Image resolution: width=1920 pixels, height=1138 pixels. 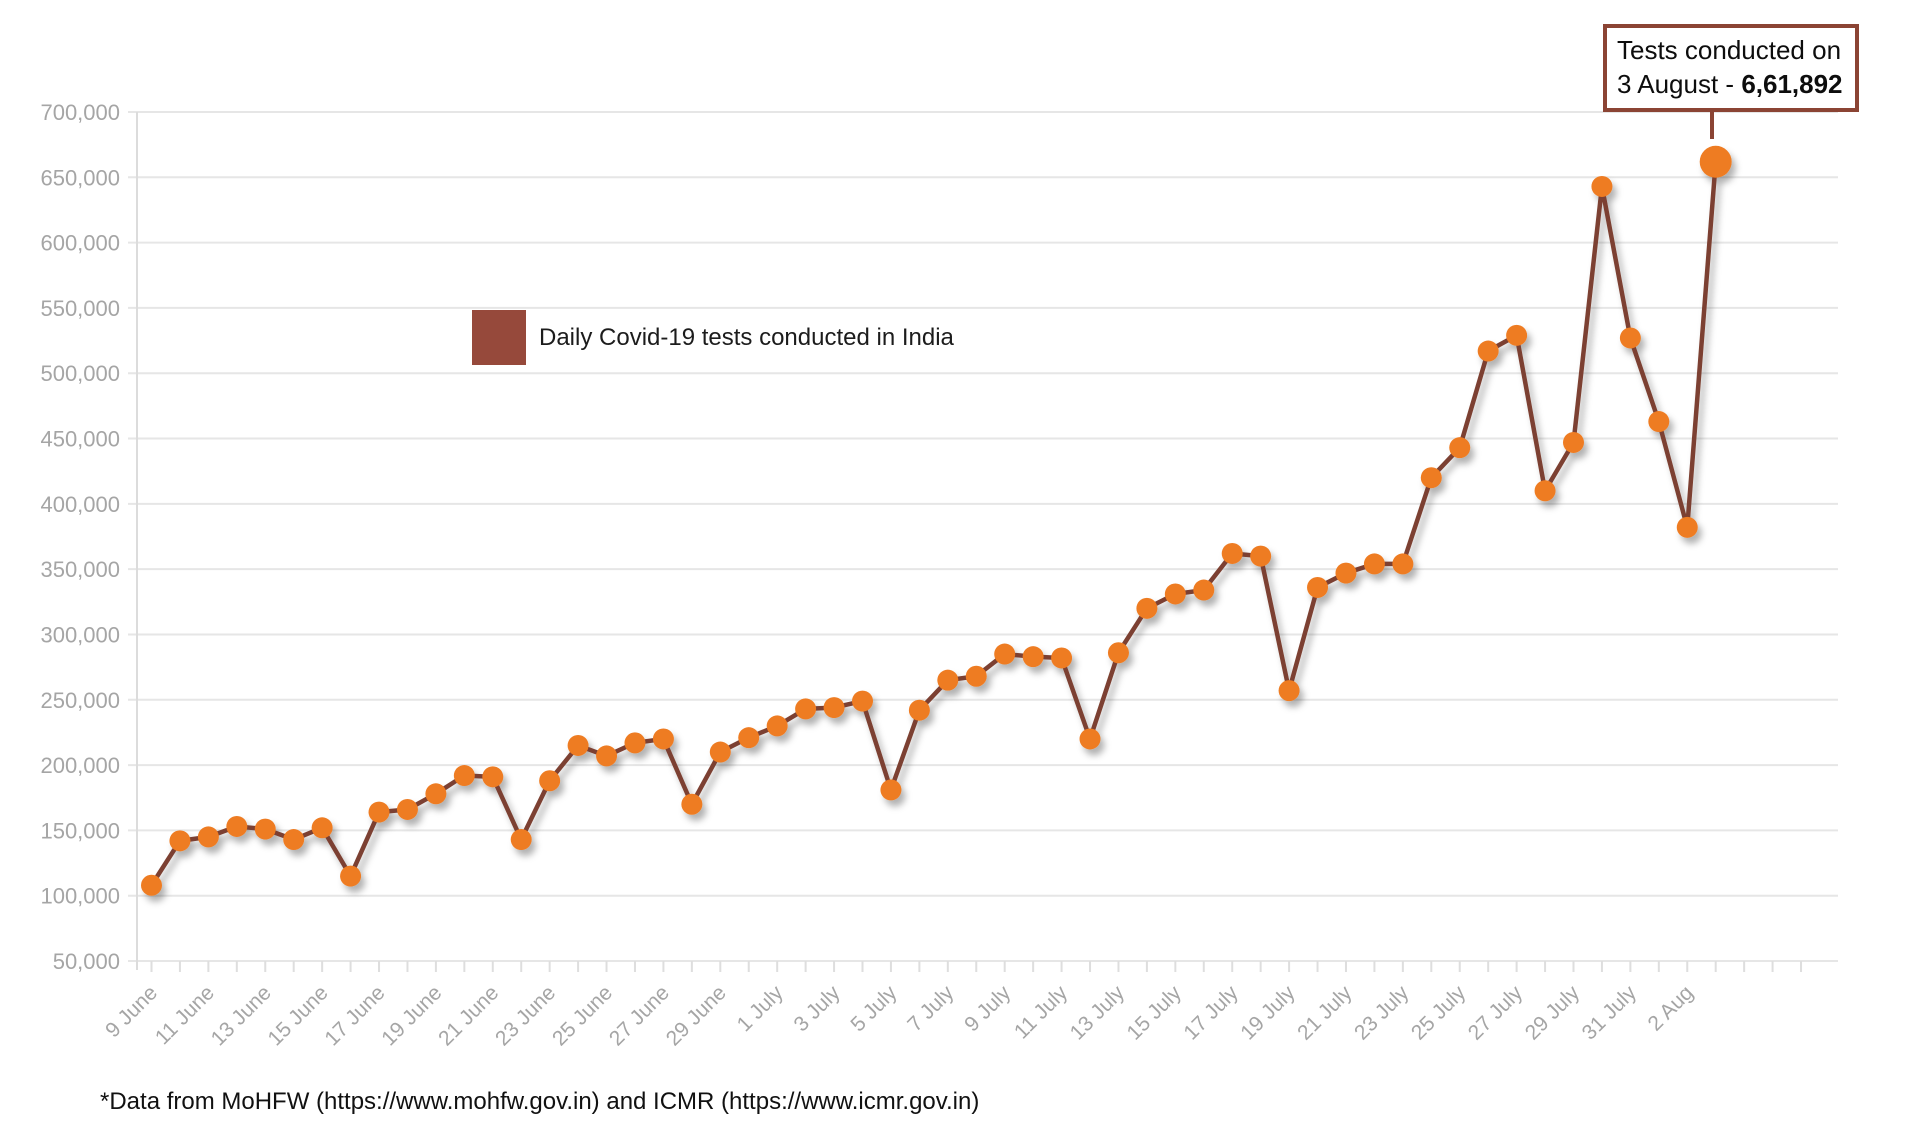 I want to click on x-tick-label: 21 June, so click(x=468, y=1015).